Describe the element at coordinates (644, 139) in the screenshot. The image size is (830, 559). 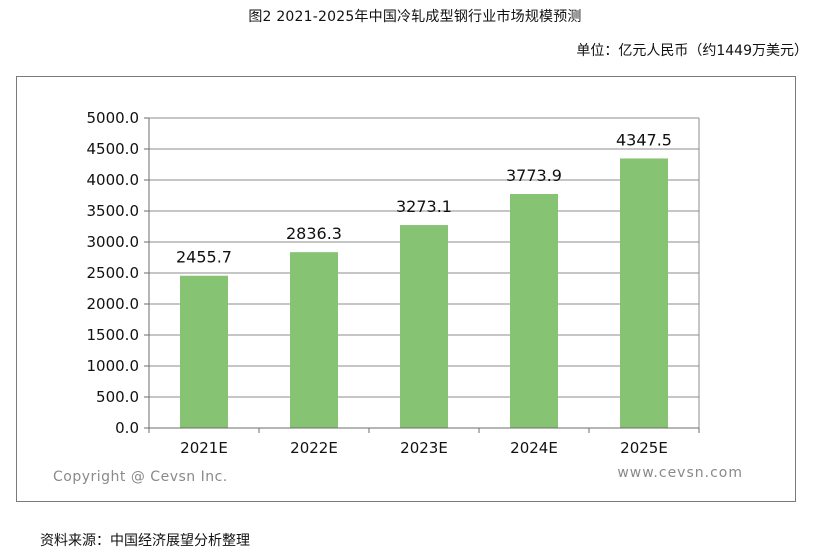
I see `data-label: 4347.5` at that location.